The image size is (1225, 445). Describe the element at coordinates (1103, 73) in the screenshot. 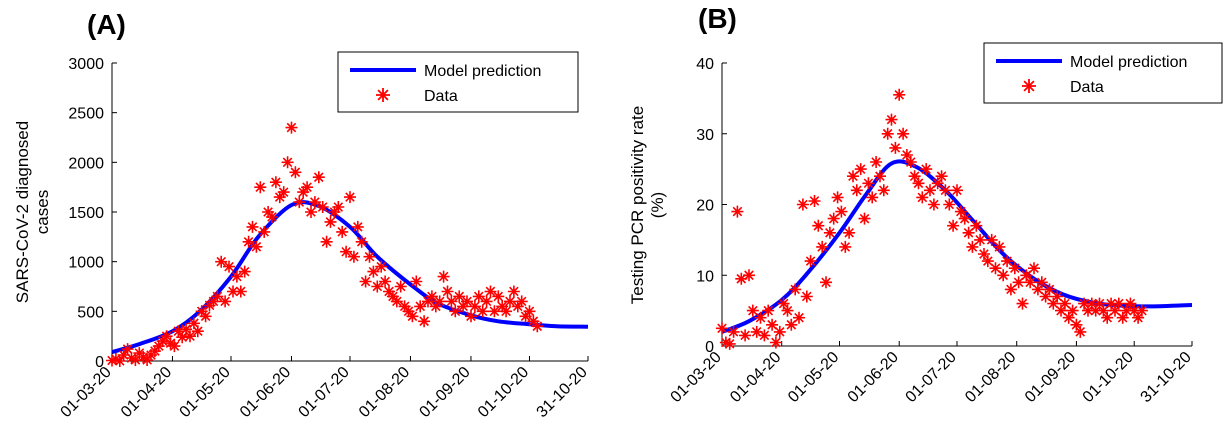

I see `legend: Model prediction Data` at that location.